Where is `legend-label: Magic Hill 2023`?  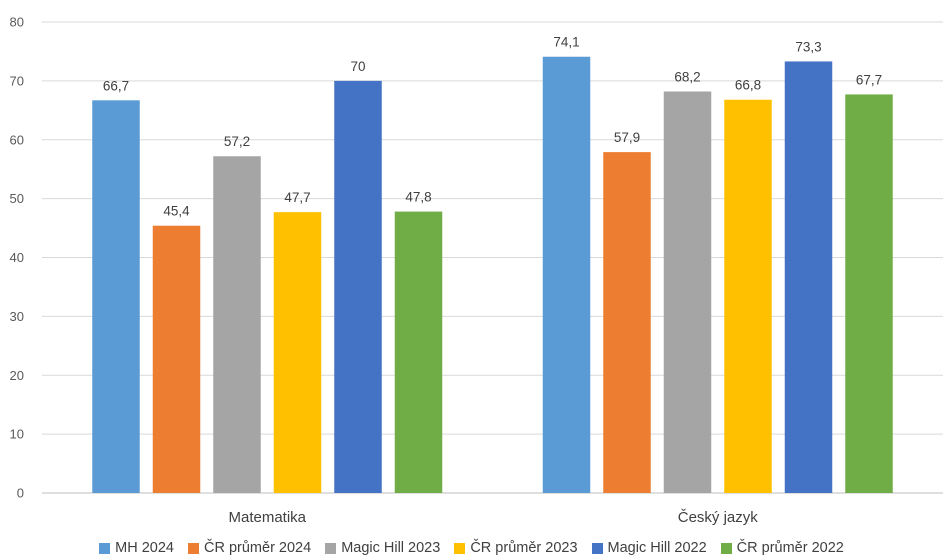
legend-label: Magic Hill 2023 is located at coordinates (391, 548).